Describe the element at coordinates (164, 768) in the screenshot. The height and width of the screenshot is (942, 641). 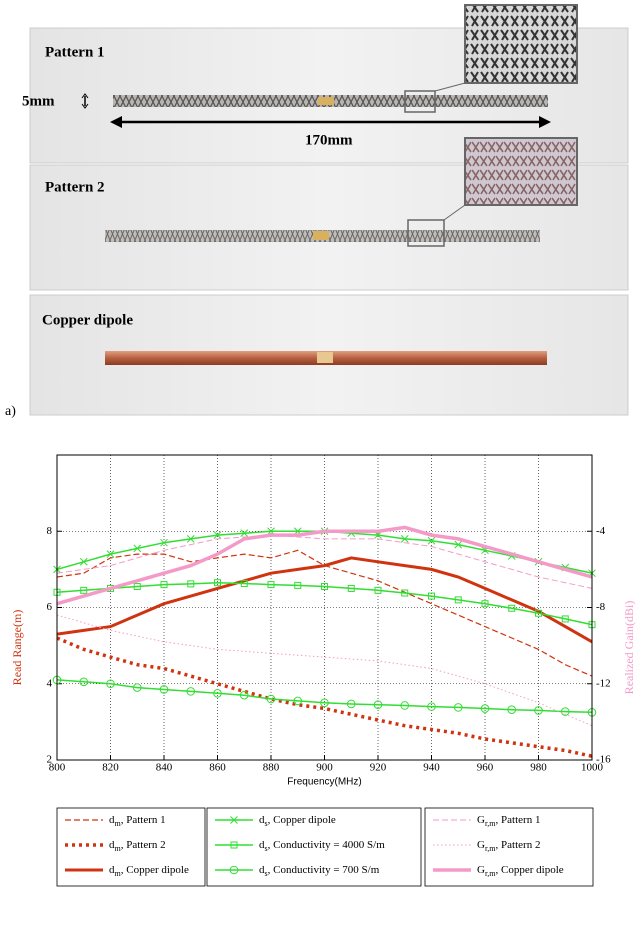
I see `x-tick-label: 840` at that location.